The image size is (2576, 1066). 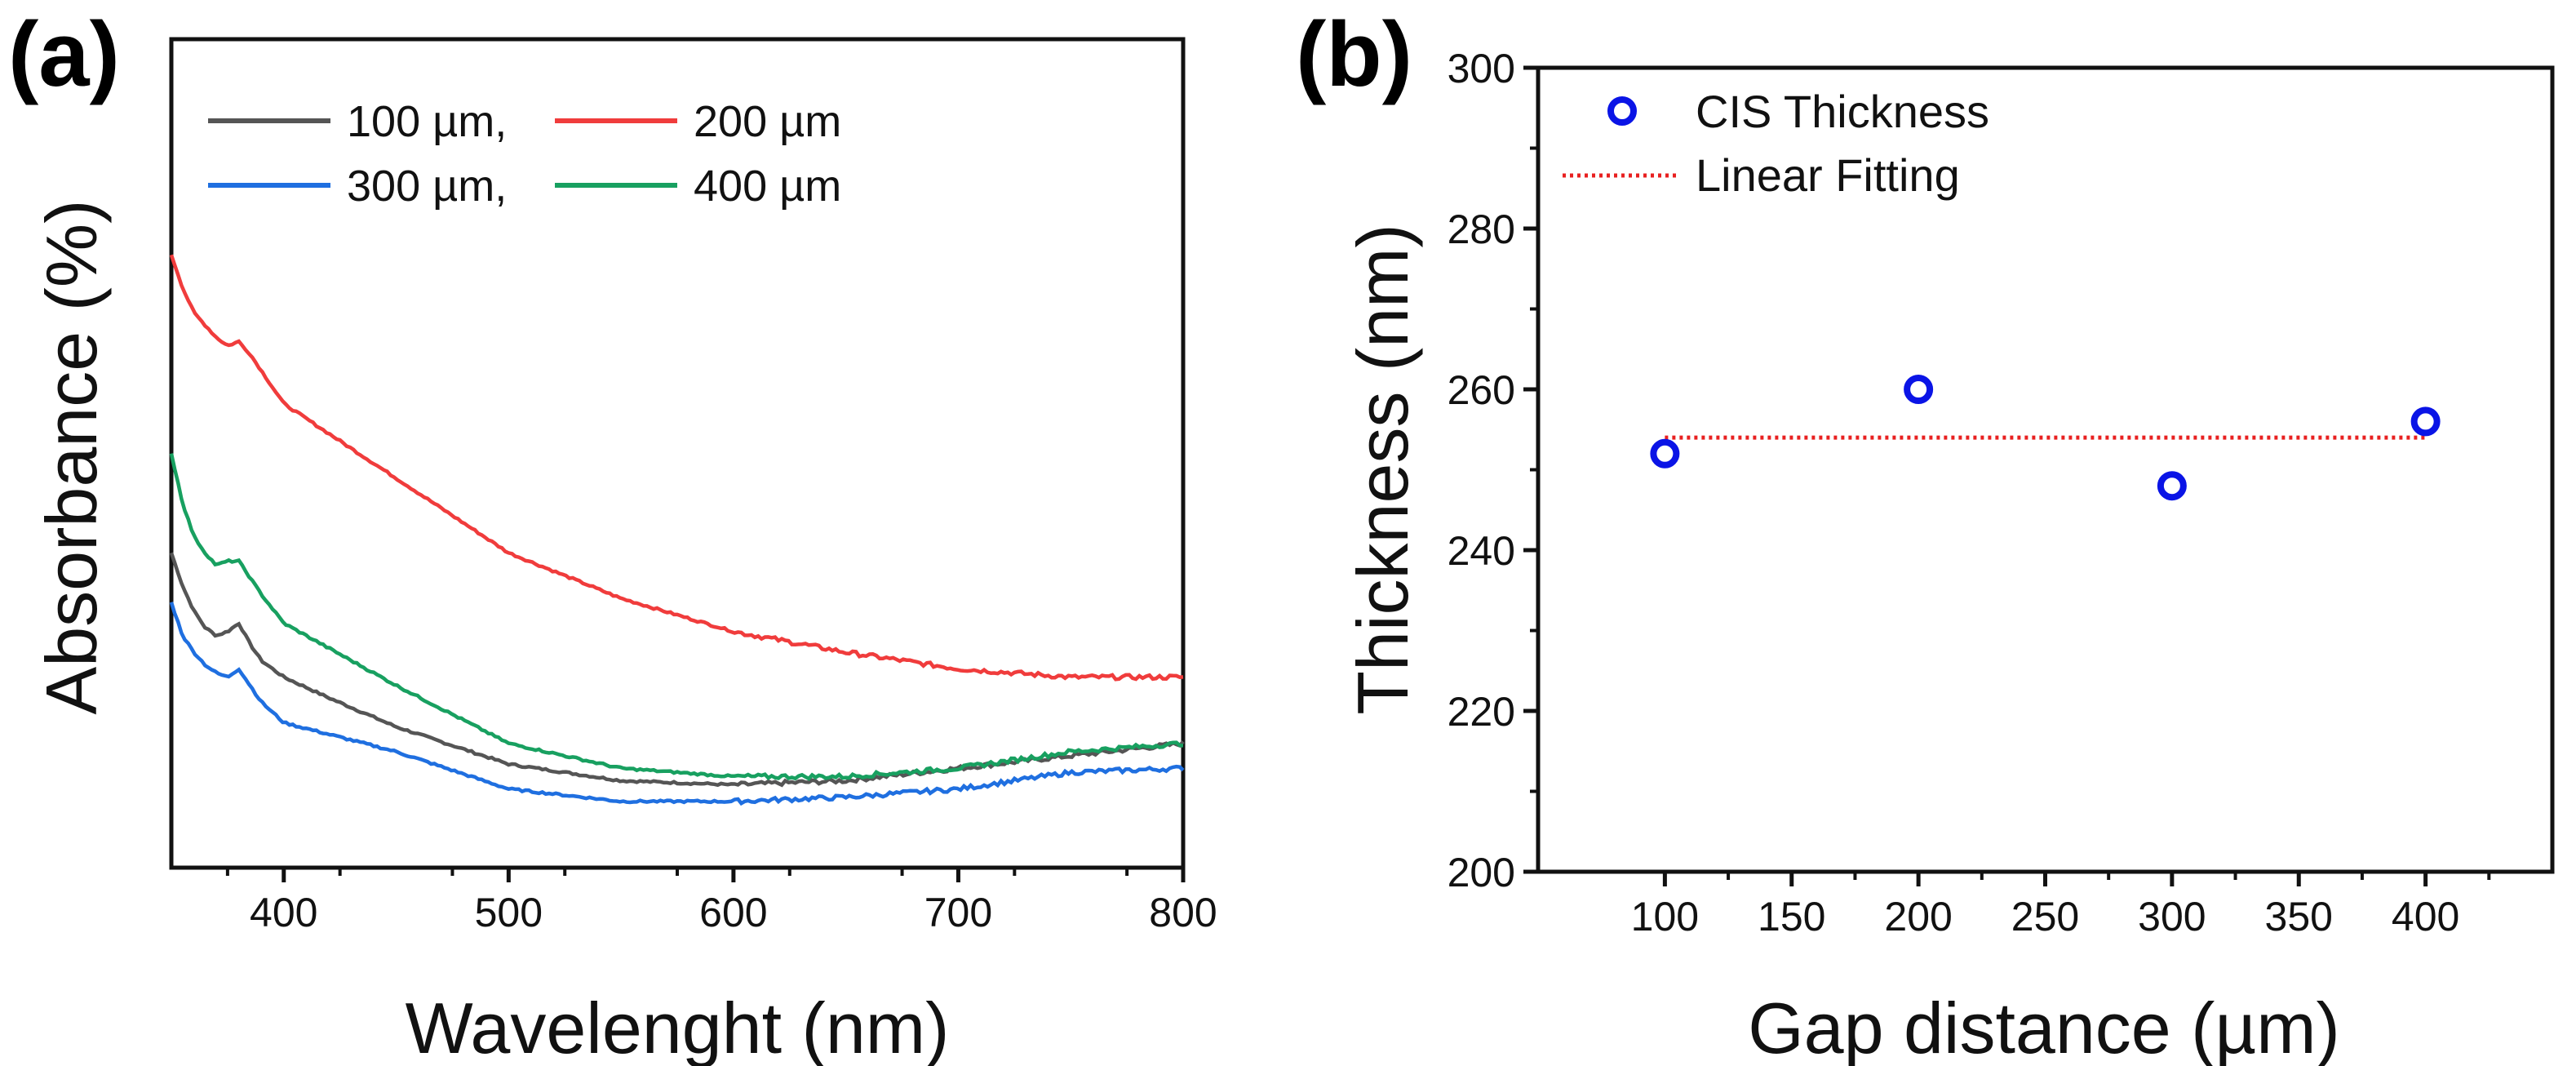 What do you see at coordinates (524, 154) in the screenshot?
I see `panel-a-legend: 100 µm, 200 µm 300 µm, 400 µm` at bounding box center [524, 154].